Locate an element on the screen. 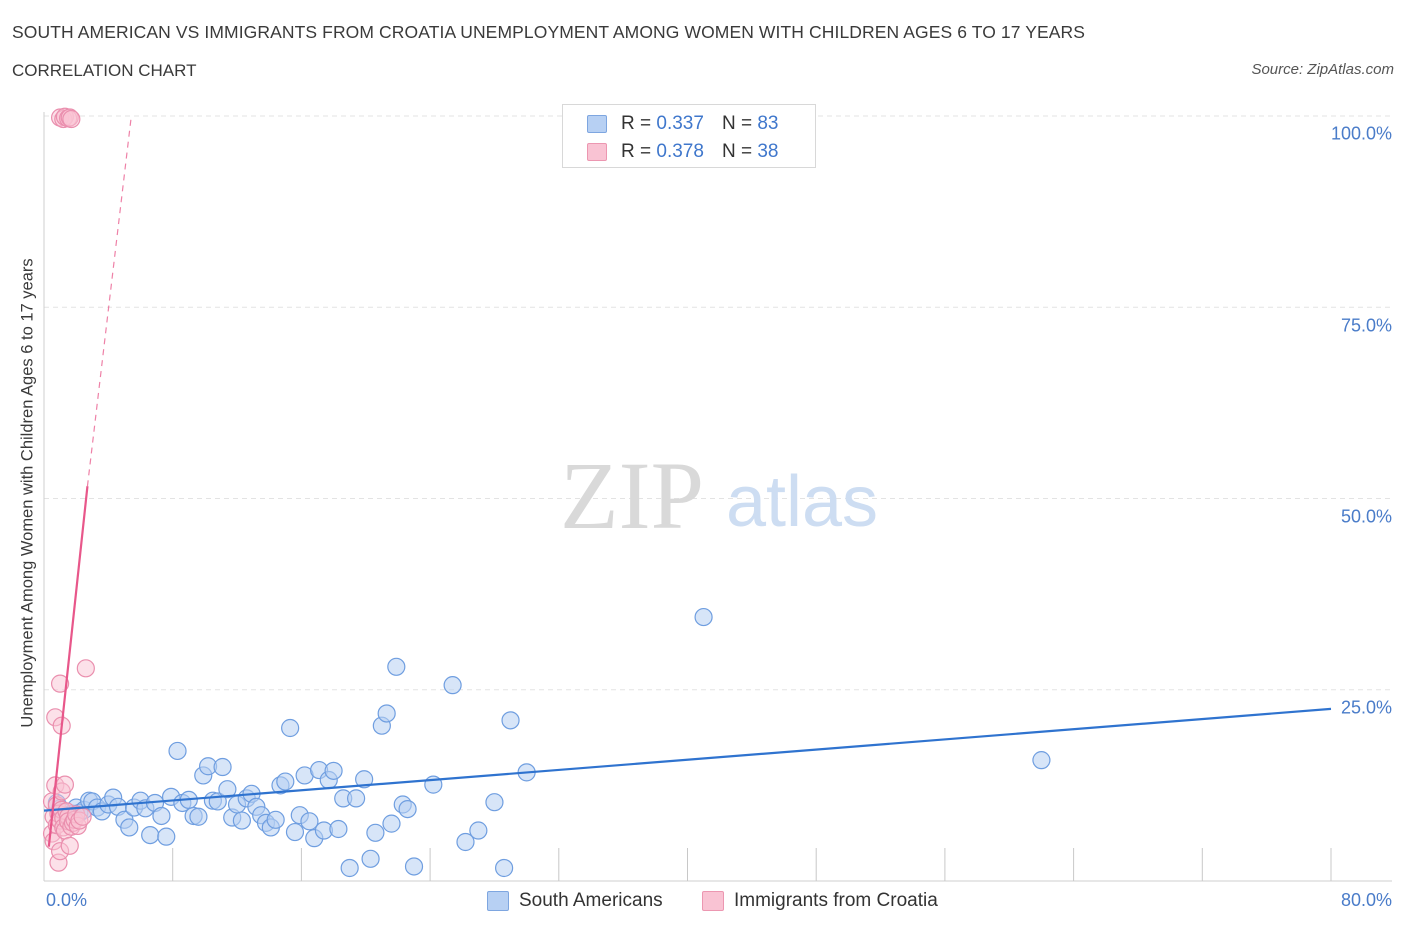 This screenshot has height=930, width=1406. legend-row-south-americans: R = 0.337 N = 83 is located at coordinates (682, 124).